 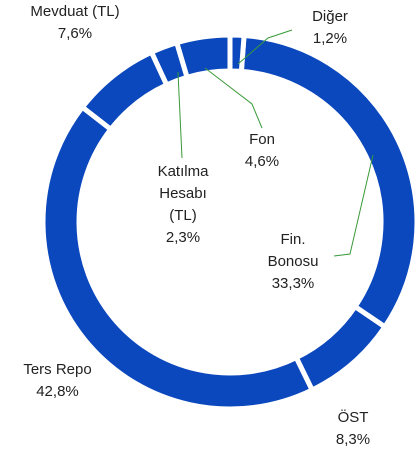 What do you see at coordinates (353, 439) in the screenshot?
I see `value-label: 8,3%` at bounding box center [353, 439].